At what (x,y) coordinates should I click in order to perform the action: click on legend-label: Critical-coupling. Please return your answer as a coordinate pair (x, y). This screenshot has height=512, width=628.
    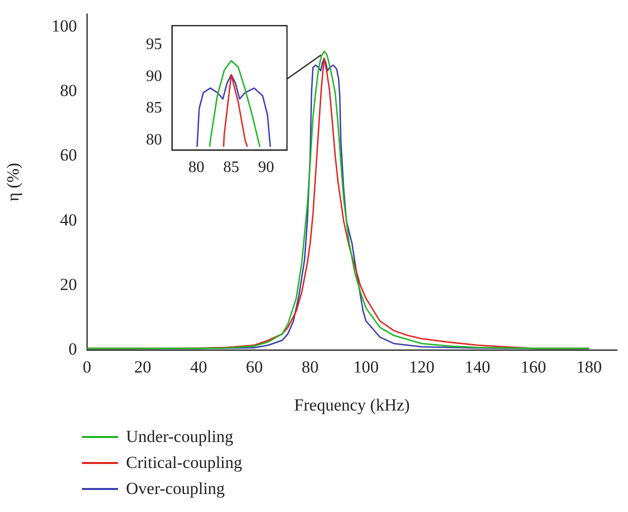
    Looking at the image, I should click on (184, 463).